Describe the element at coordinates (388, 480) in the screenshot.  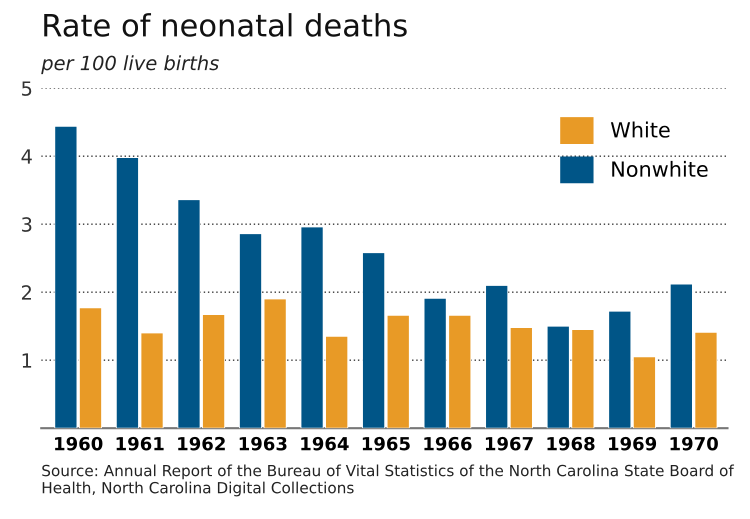
I see `source-note: Source: Annual Report of the Bureau of Vital Statistics of the North Carolina State Board of Health, North Carolina Digital Collections` at that location.